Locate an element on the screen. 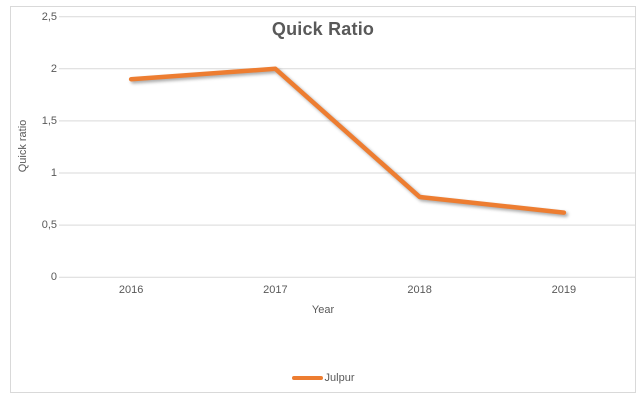 The width and height of the screenshot is (644, 401). legend-label: Julpur is located at coordinates (339, 378).